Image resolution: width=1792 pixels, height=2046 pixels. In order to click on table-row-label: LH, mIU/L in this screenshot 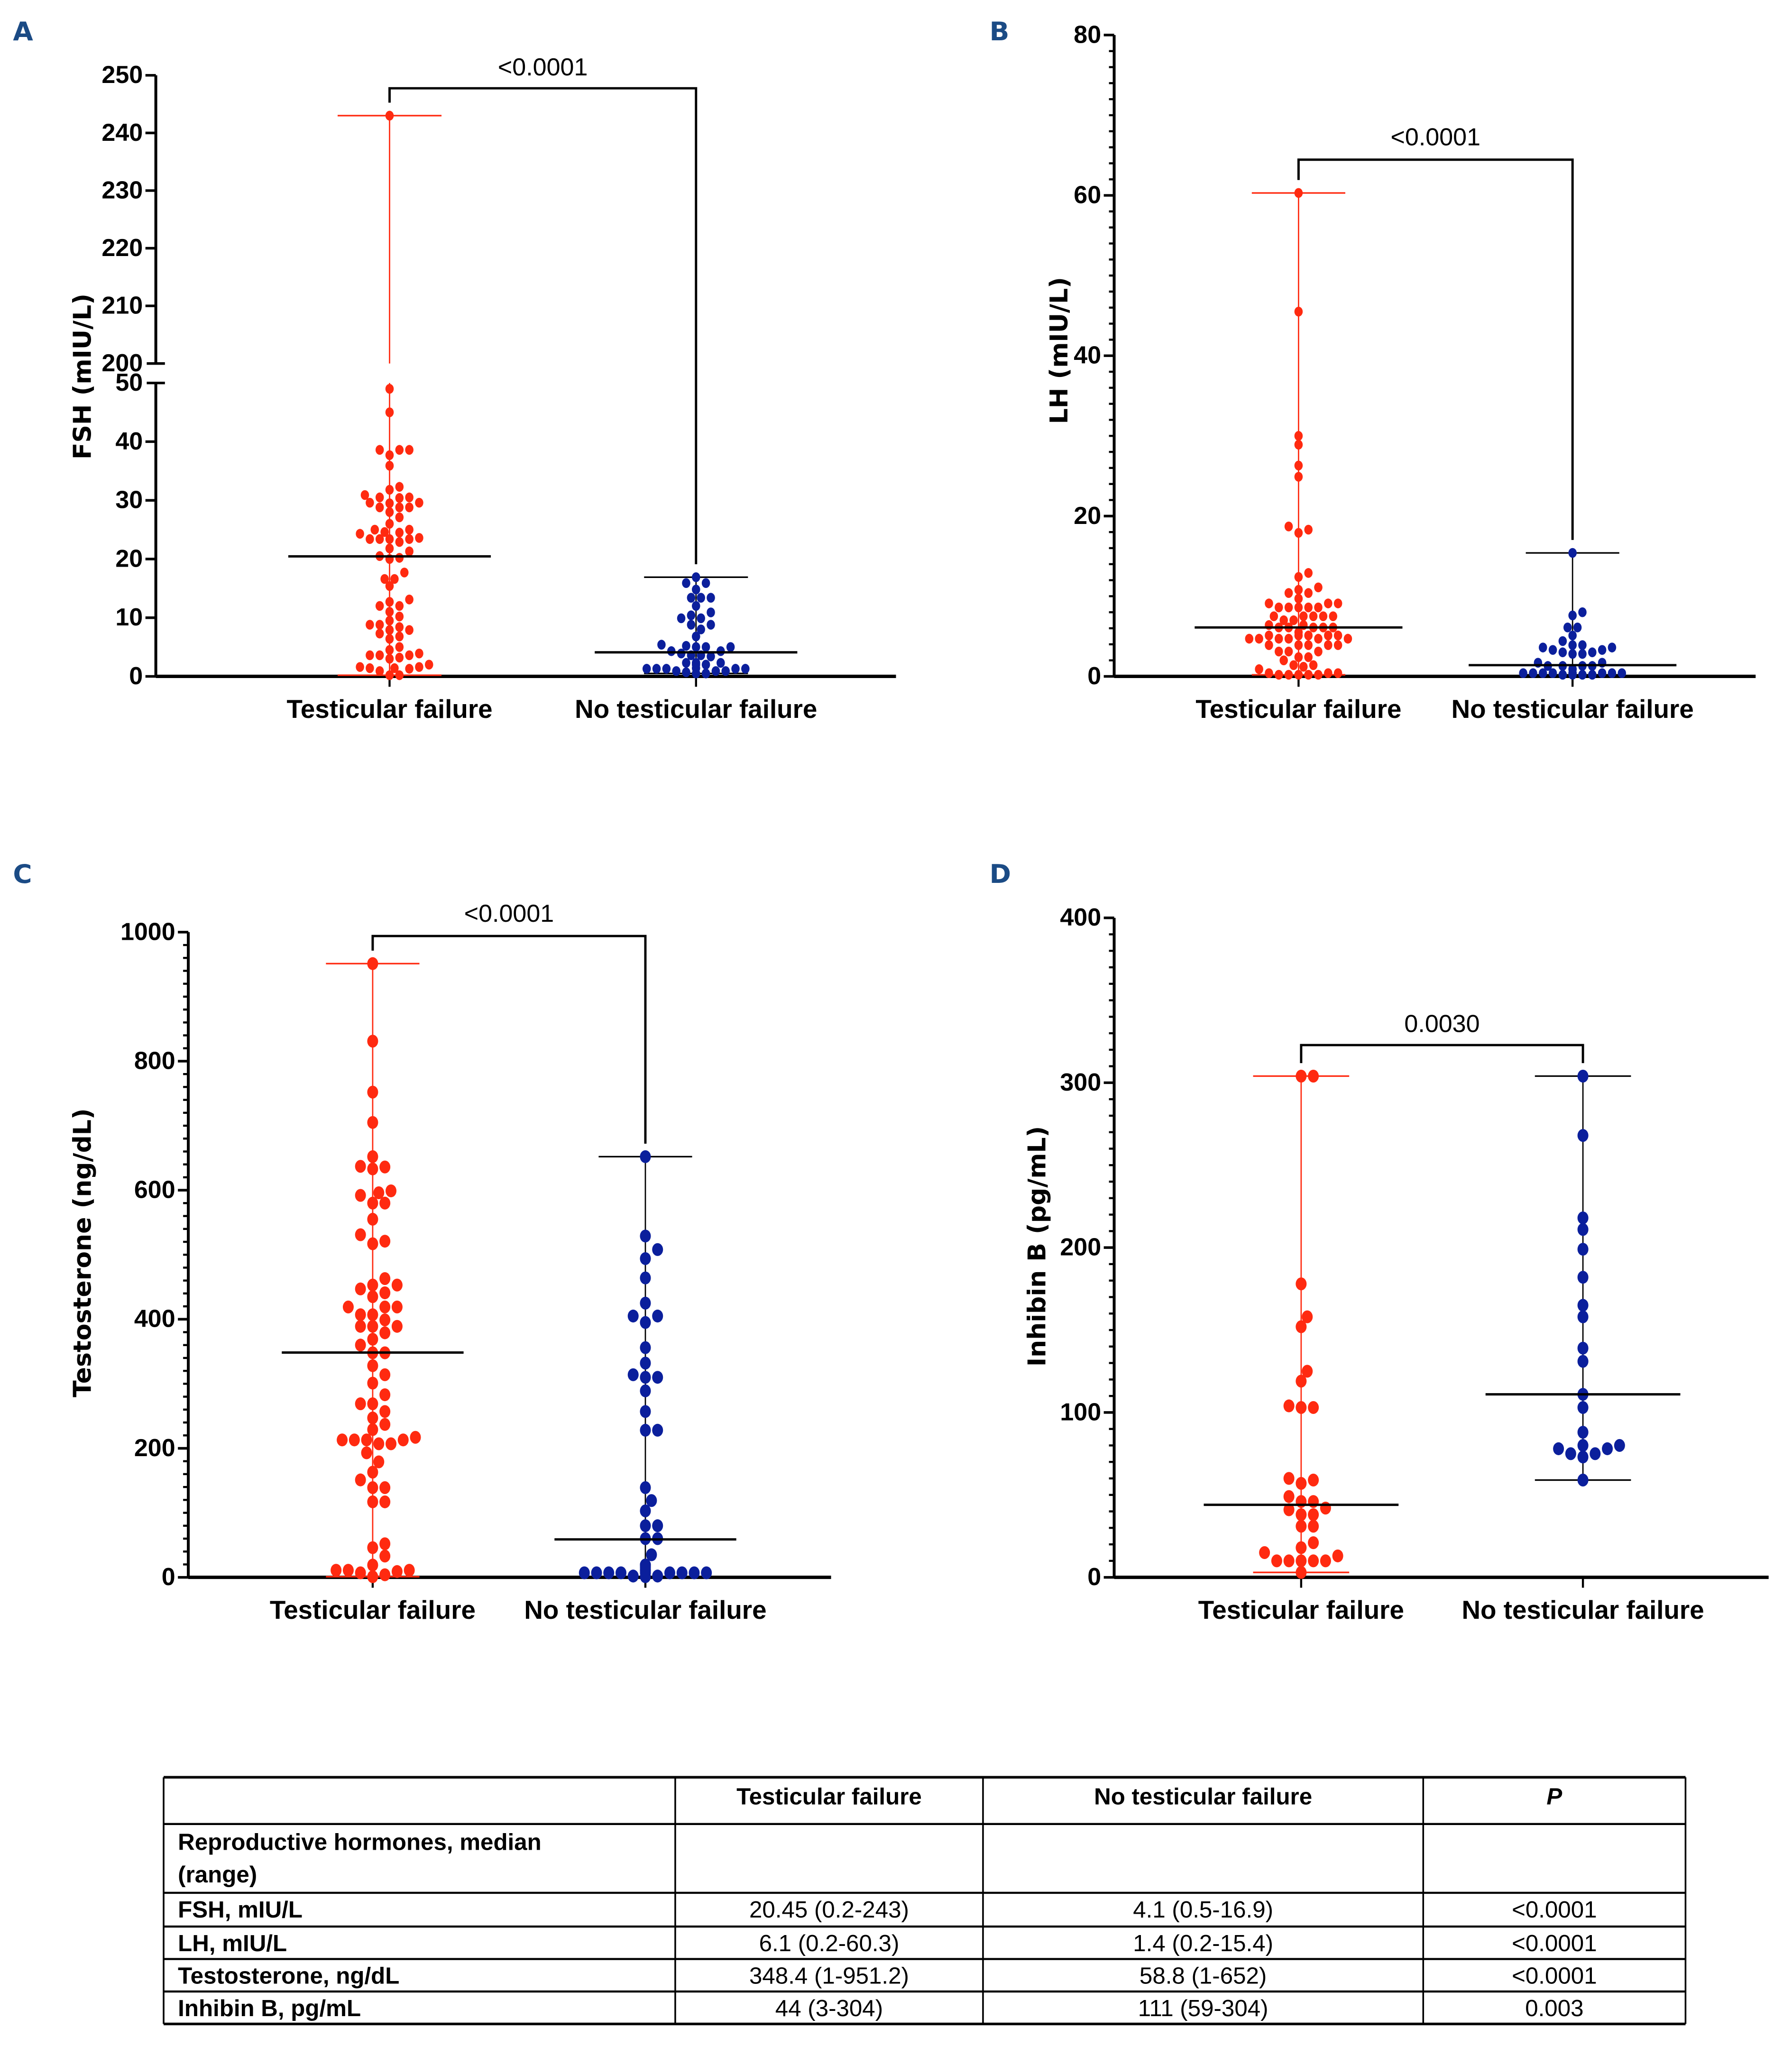, I will do `click(232, 1943)`.